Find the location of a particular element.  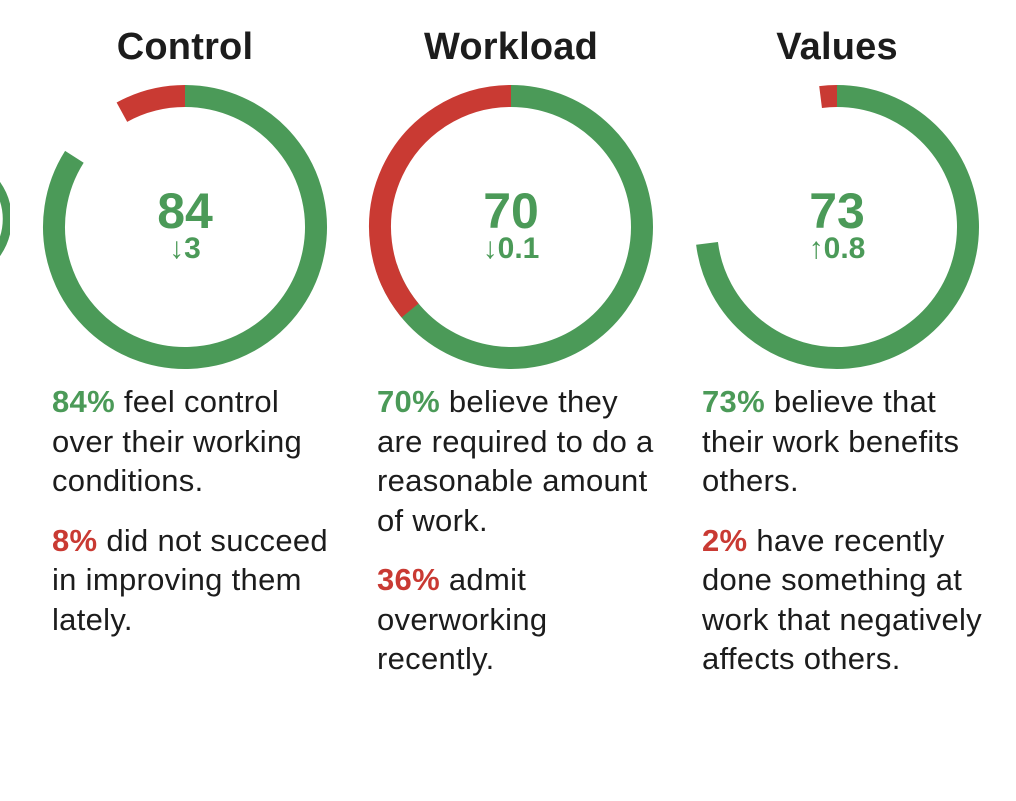

delta-value: 0.8 is located at coordinates (844, 248).